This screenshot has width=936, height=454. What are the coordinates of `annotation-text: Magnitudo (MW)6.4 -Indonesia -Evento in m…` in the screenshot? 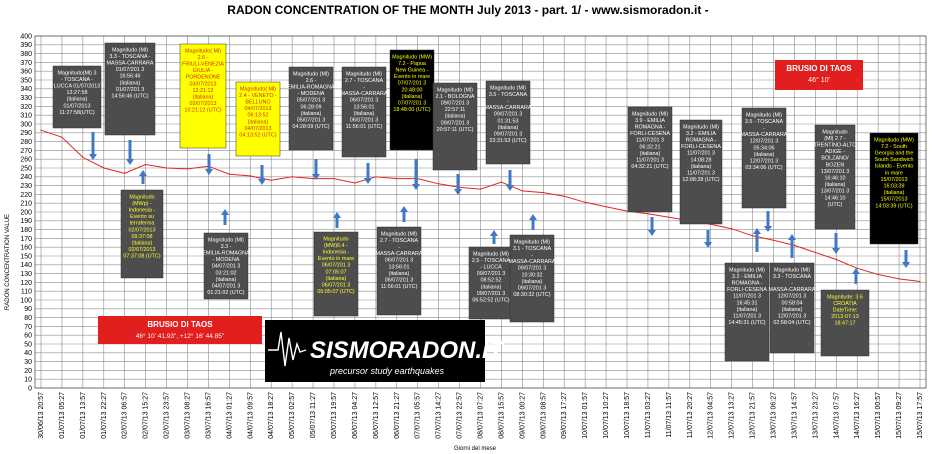 It's located at (335, 265).